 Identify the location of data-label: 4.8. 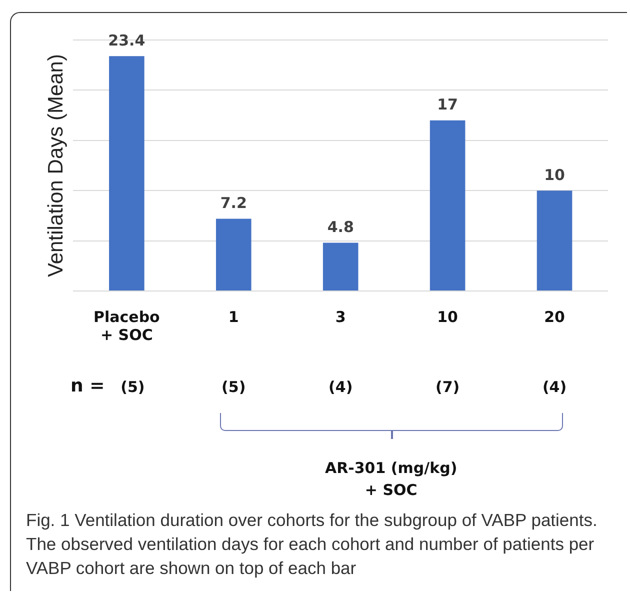
(340, 227).